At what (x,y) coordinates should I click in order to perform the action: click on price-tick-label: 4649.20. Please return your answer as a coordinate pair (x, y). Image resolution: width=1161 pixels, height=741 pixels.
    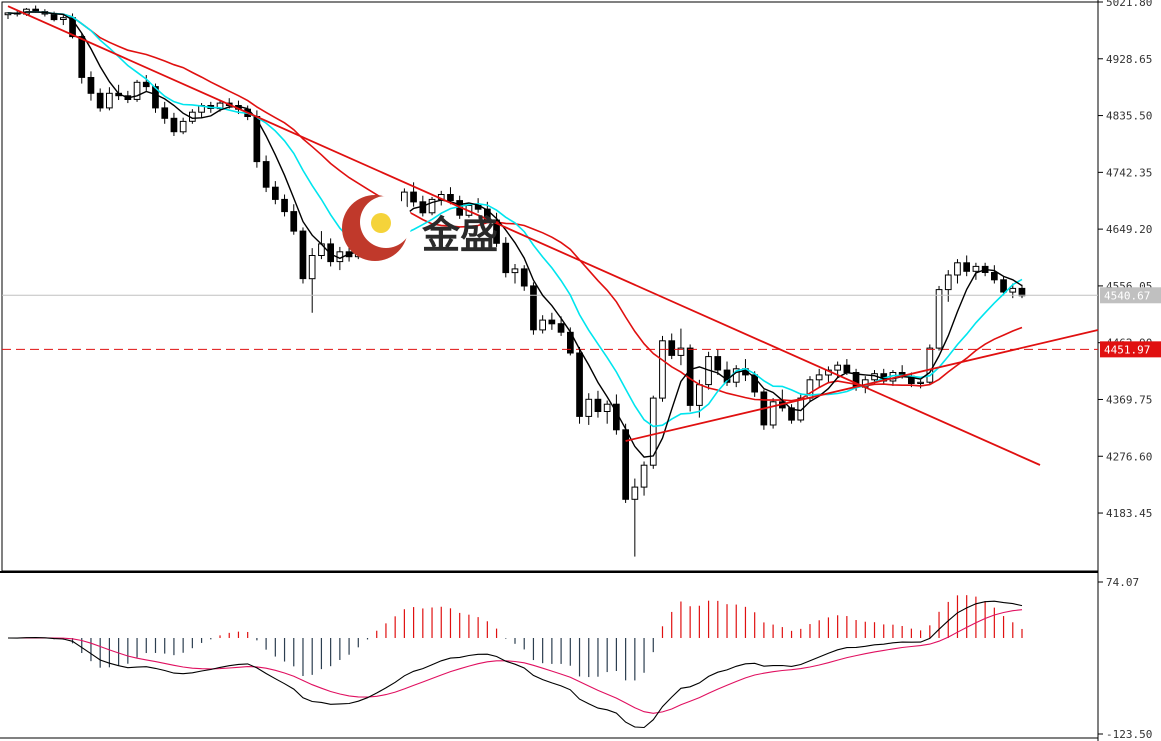
    Looking at the image, I should click on (1129, 229).